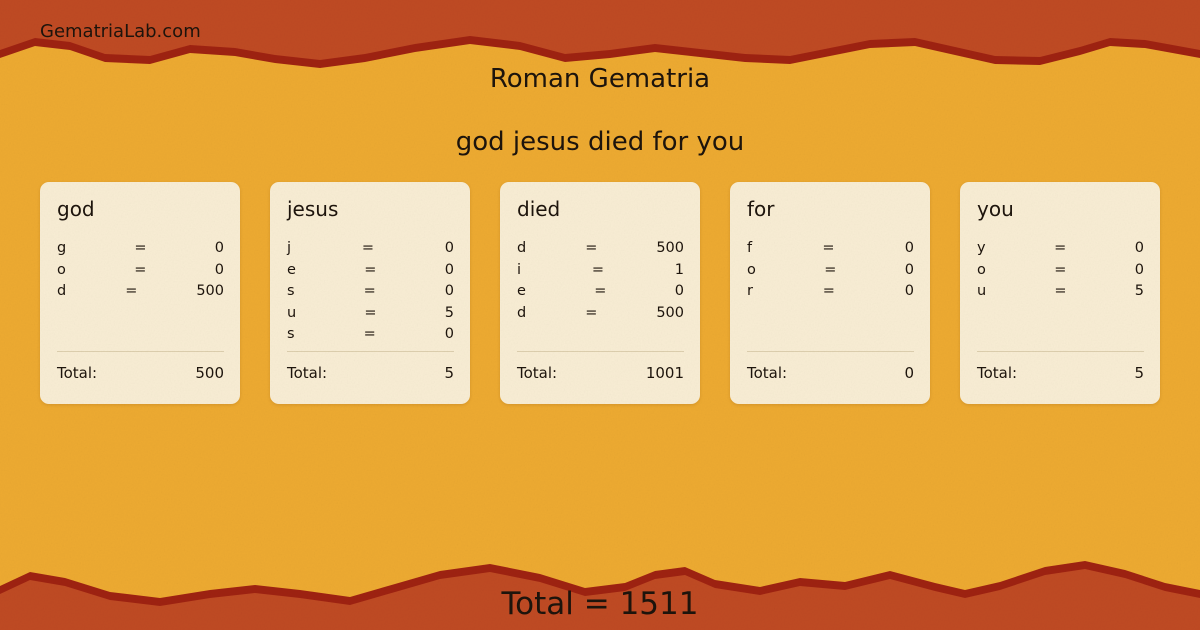  I want to click on grand-total: Total = 1511, so click(600, 604).